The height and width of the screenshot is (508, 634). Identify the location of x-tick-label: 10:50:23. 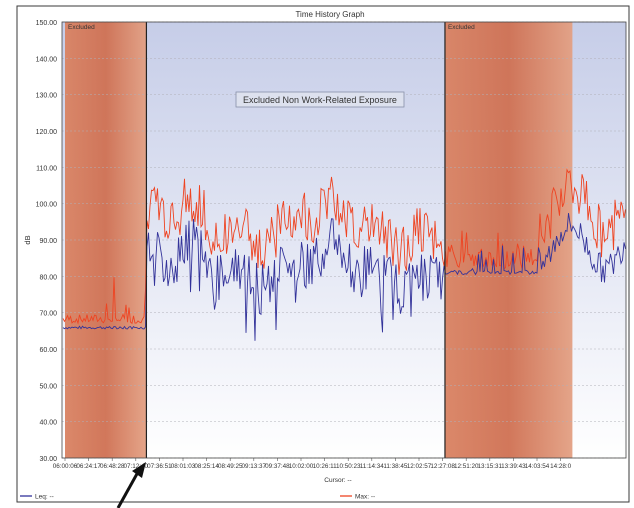
(348, 466).